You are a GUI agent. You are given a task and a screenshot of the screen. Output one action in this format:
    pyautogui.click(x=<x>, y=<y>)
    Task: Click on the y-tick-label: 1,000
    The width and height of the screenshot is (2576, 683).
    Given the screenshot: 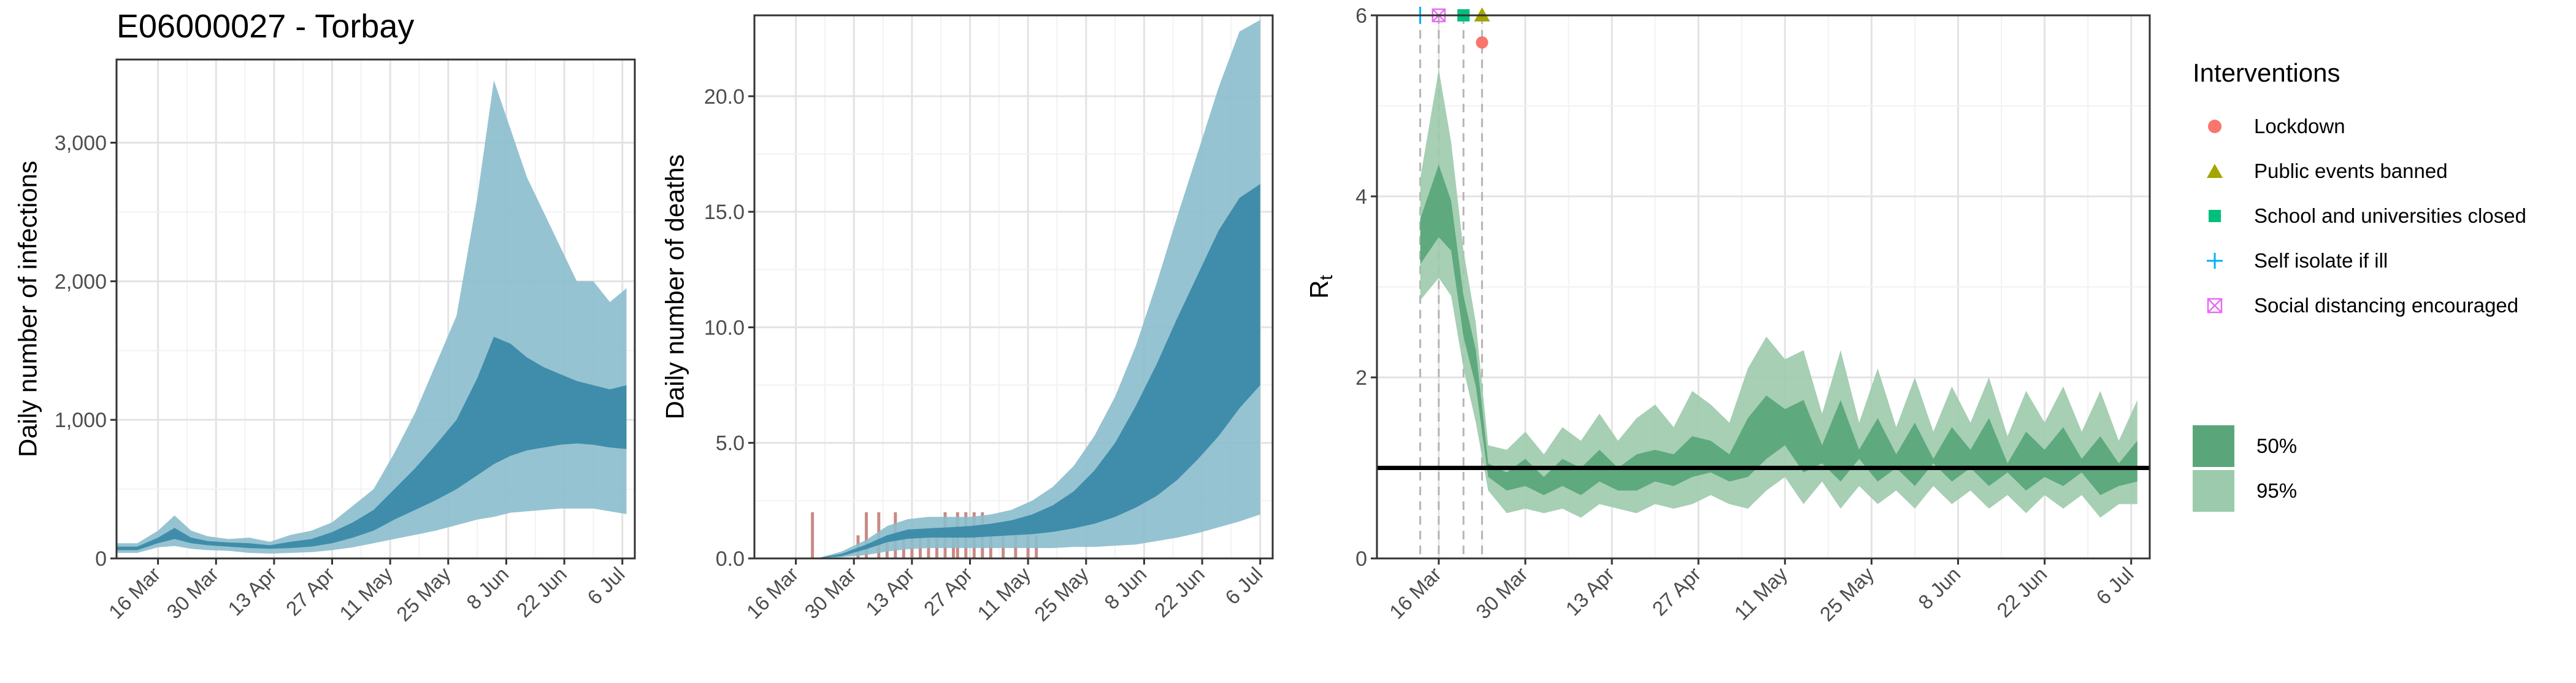 What is the action you would take?
    pyautogui.click(x=81, y=421)
    